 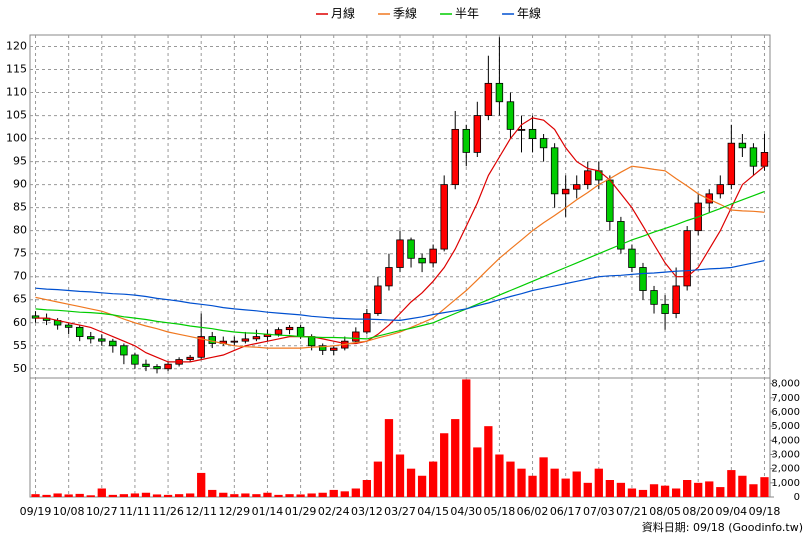 I want to click on x-tick-label: 04/15, so click(x=433, y=511).